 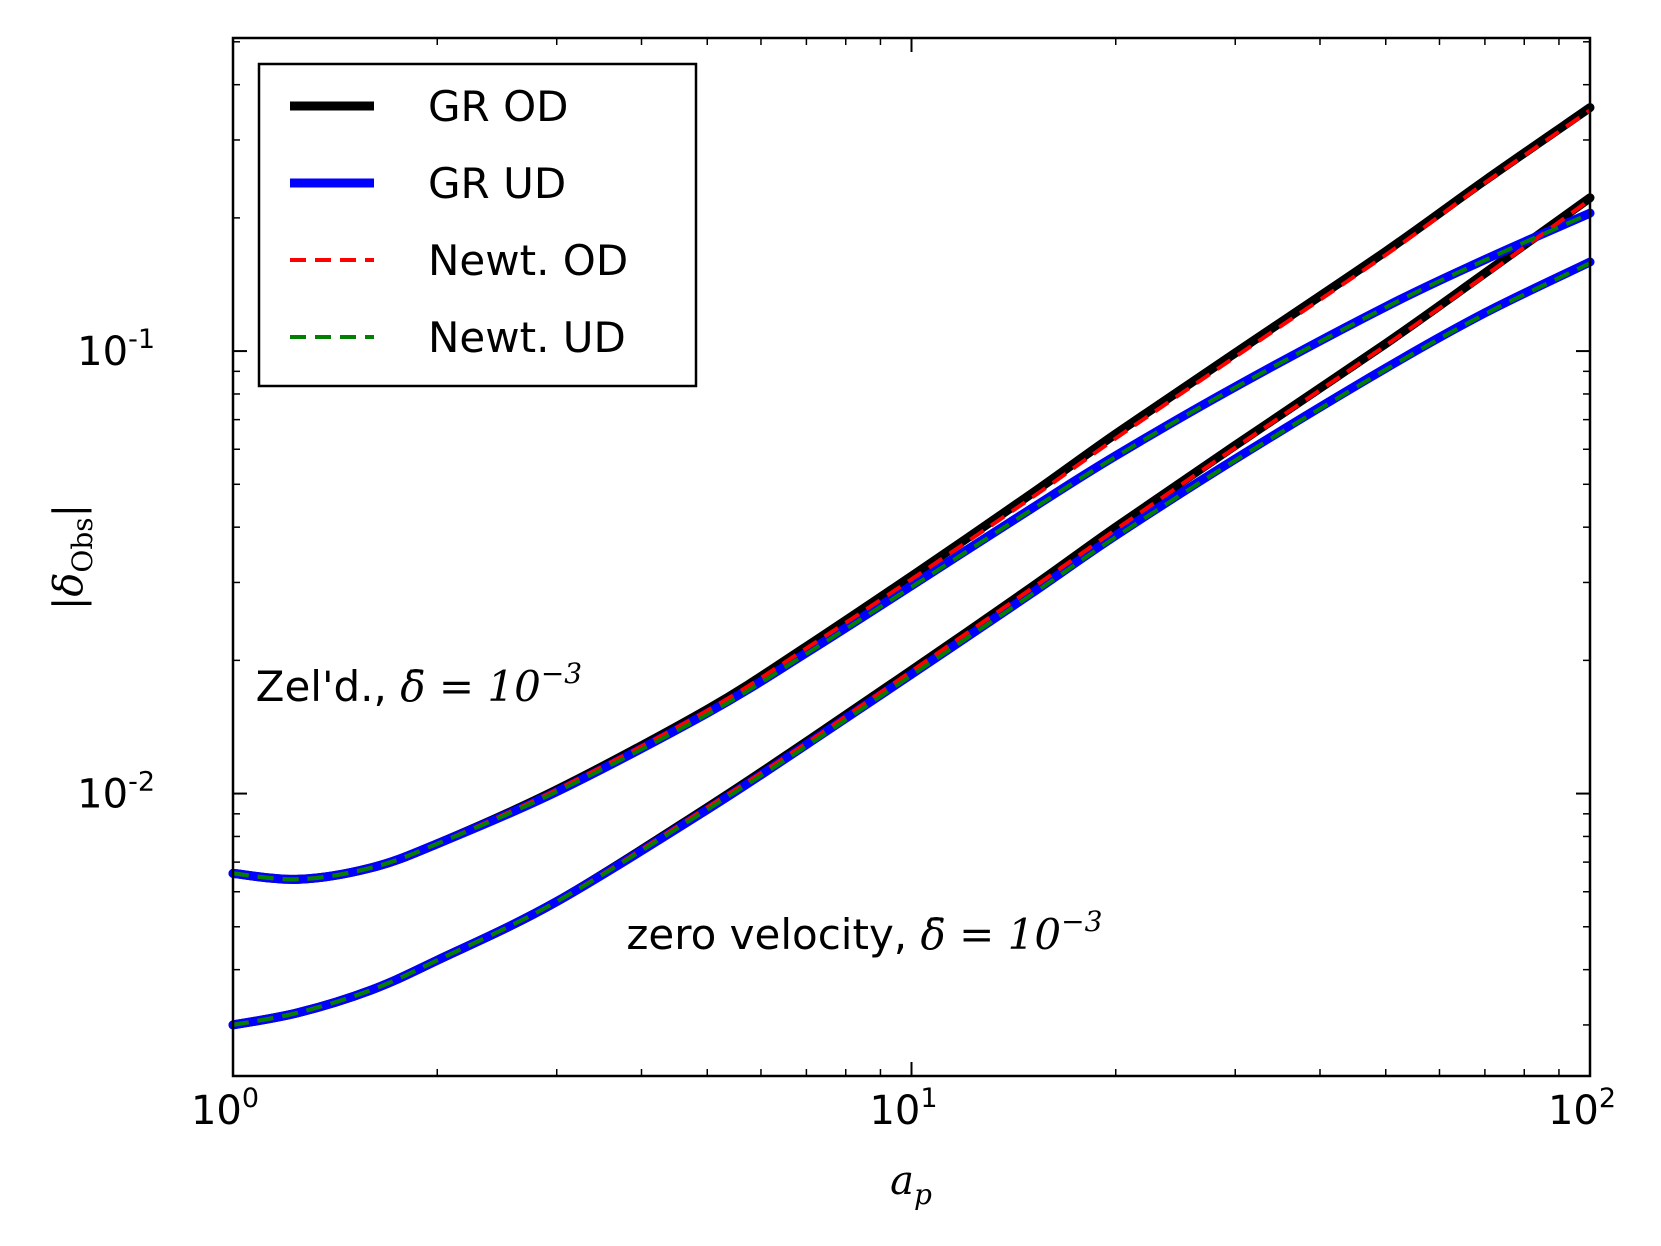 What do you see at coordinates (498, 106) in the screenshot?
I see `legend-label: GR OD` at bounding box center [498, 106].